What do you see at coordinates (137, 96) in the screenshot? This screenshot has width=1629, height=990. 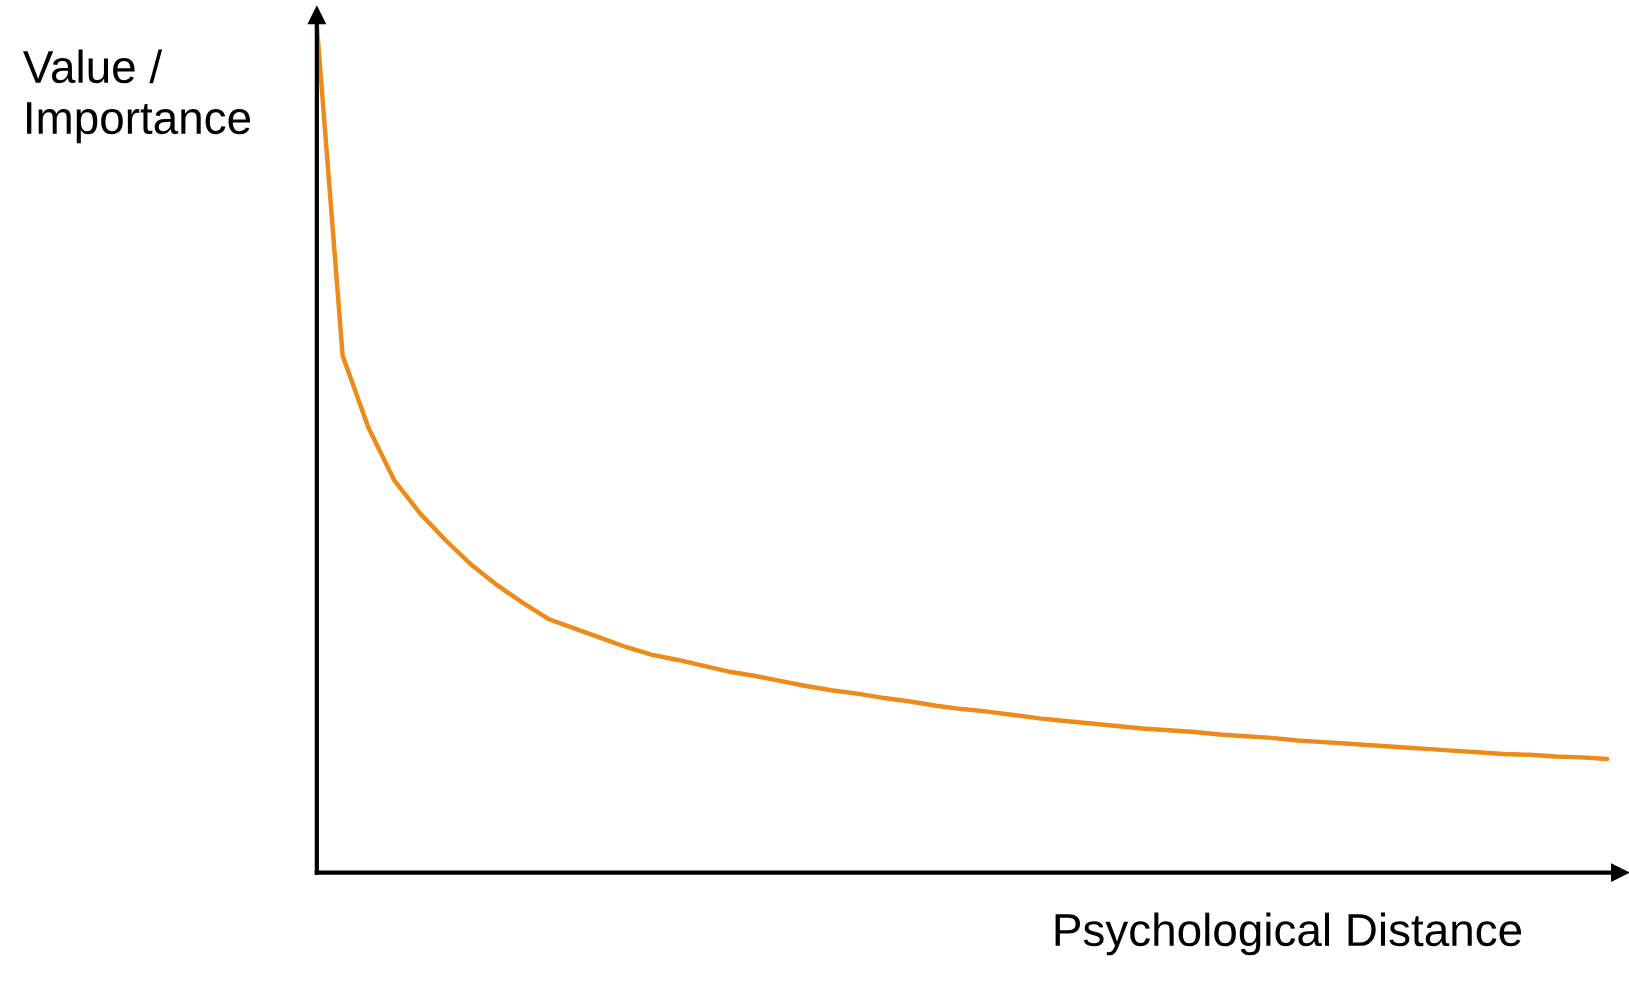 I see `y-axis-title: Value / Importance` at bounding box center [137, 96].